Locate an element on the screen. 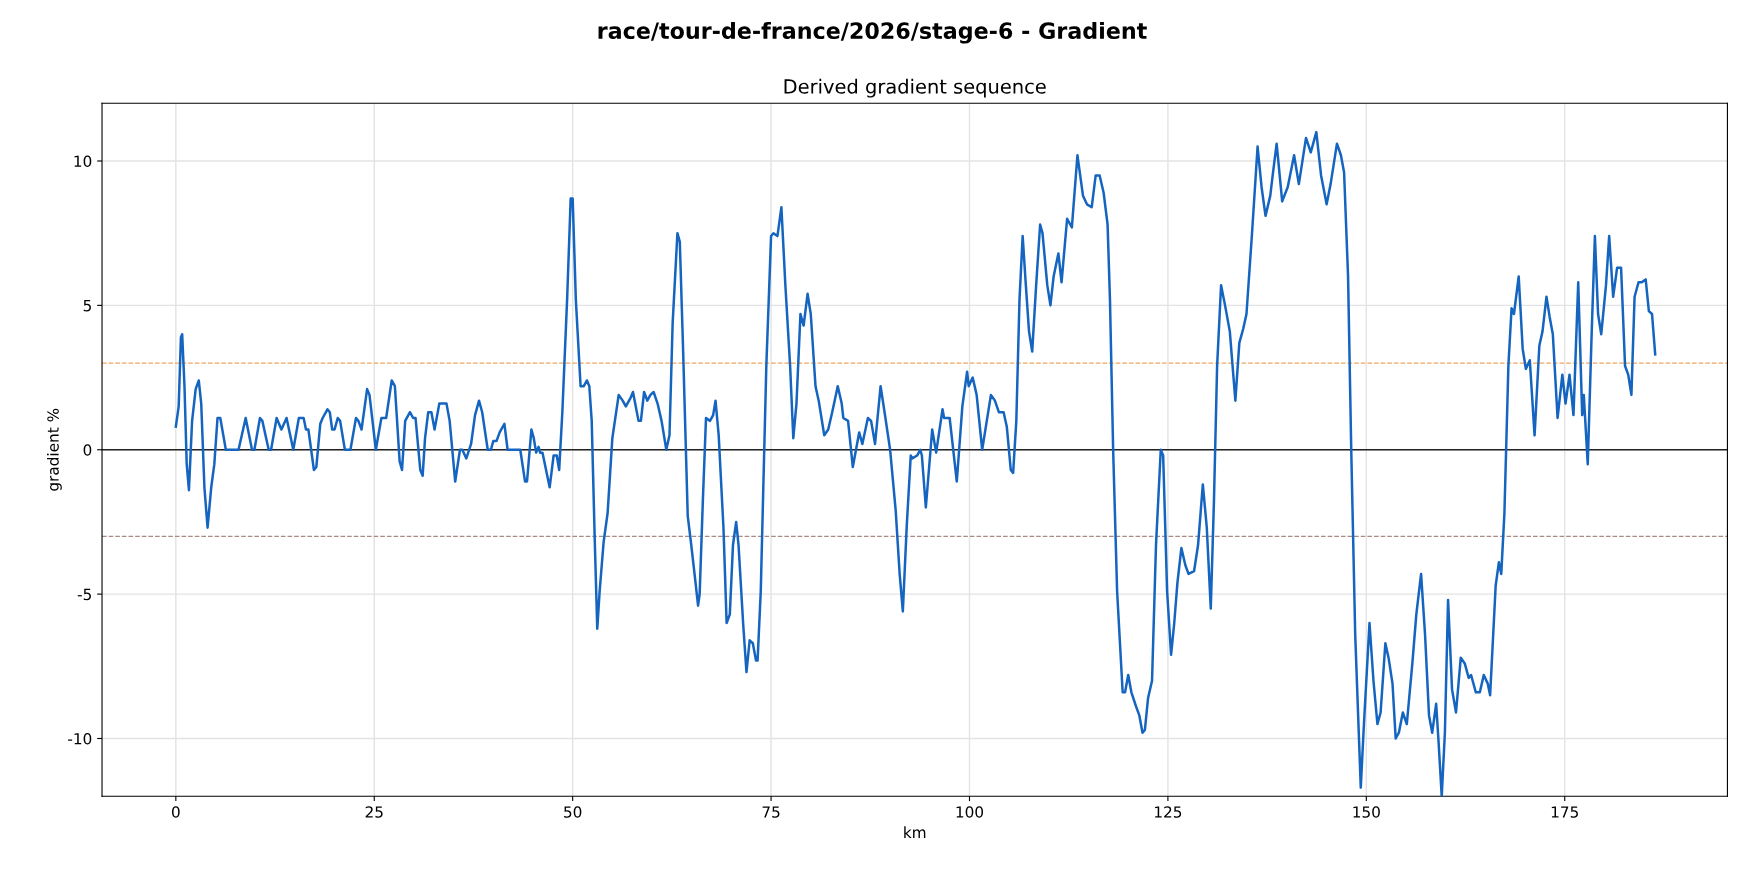 This screenshot has height=875, width=1744. chart-title: race/tour-de-france/2026/stage-6 - Gradient is located at coordinates (872, 32).